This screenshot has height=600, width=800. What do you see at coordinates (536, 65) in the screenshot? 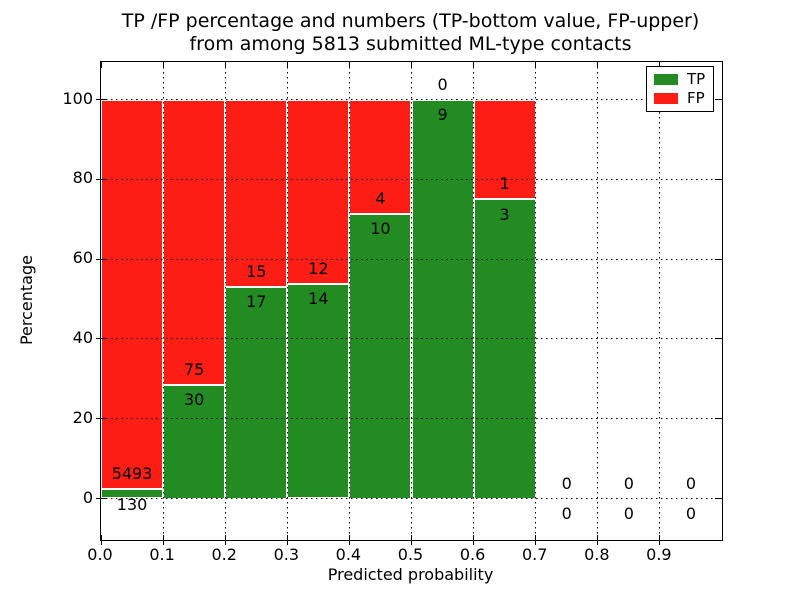
I see `x-tick-top-0.7` at bounding box center [536, 65].